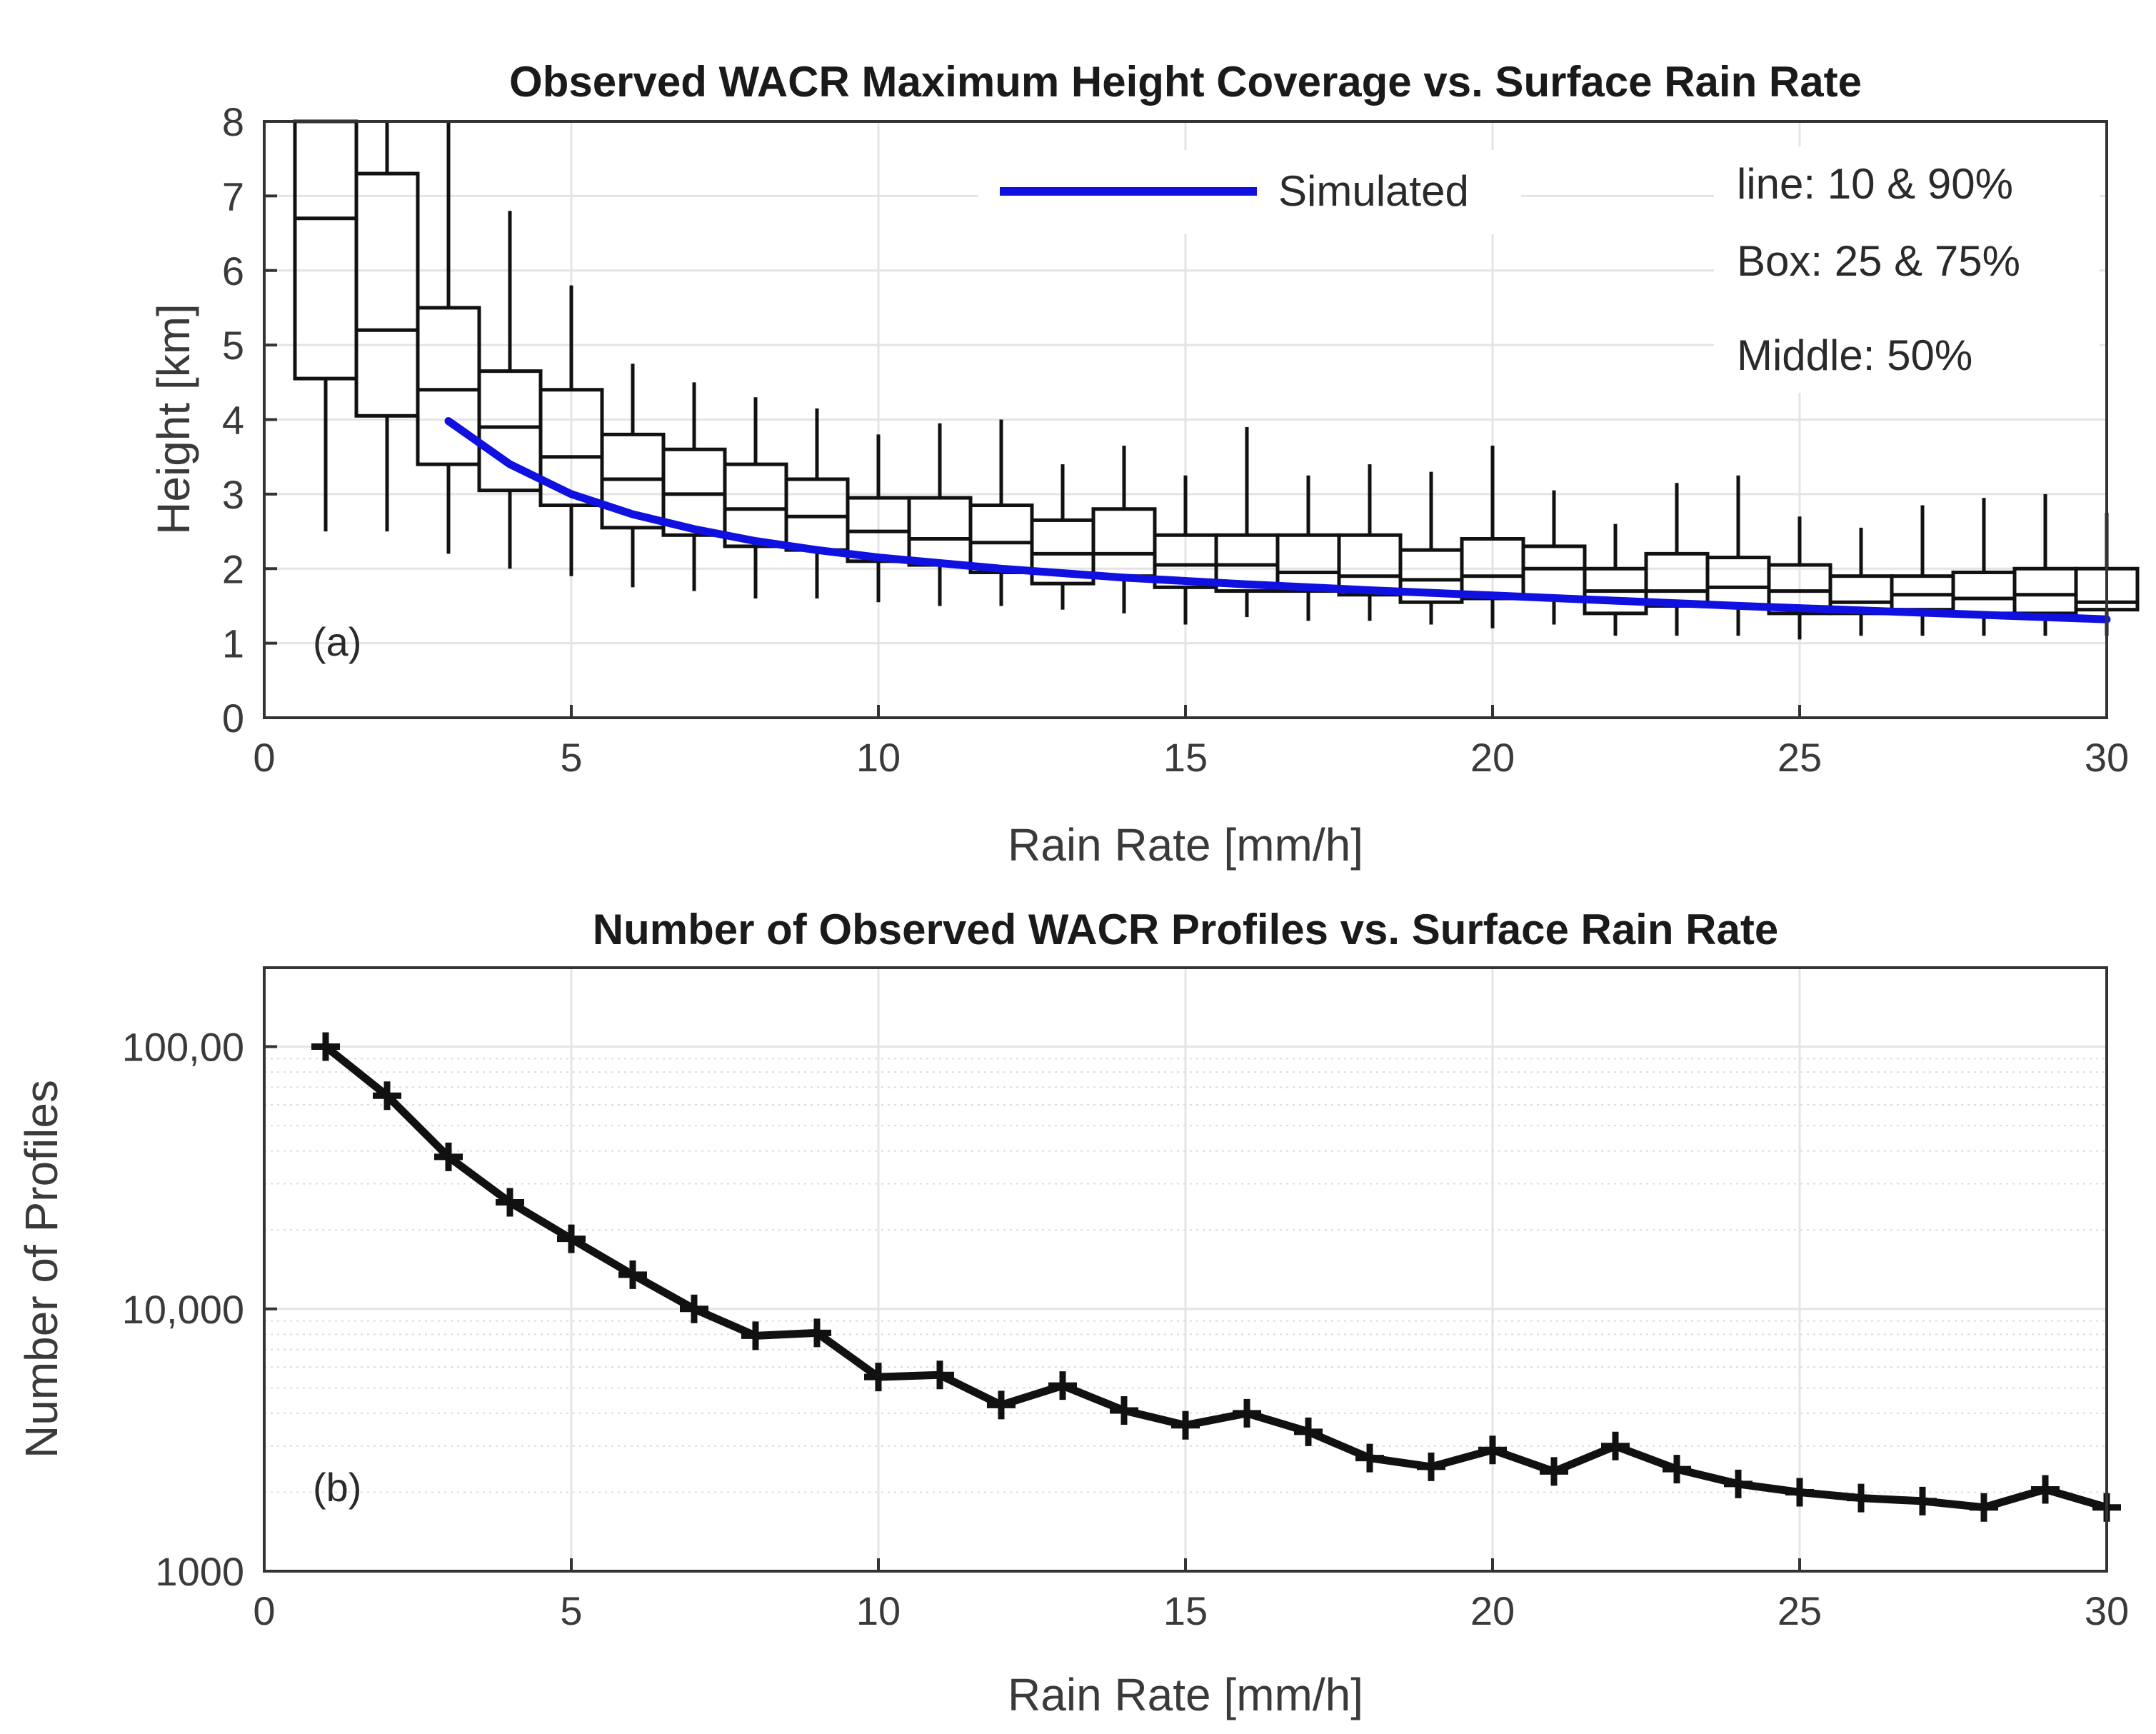 The image size is (2156, 1734). Describe the element at coordinates (183, 1309) in the screenshot. I see `tick-label-b-y-10000: 10,000` at that location.